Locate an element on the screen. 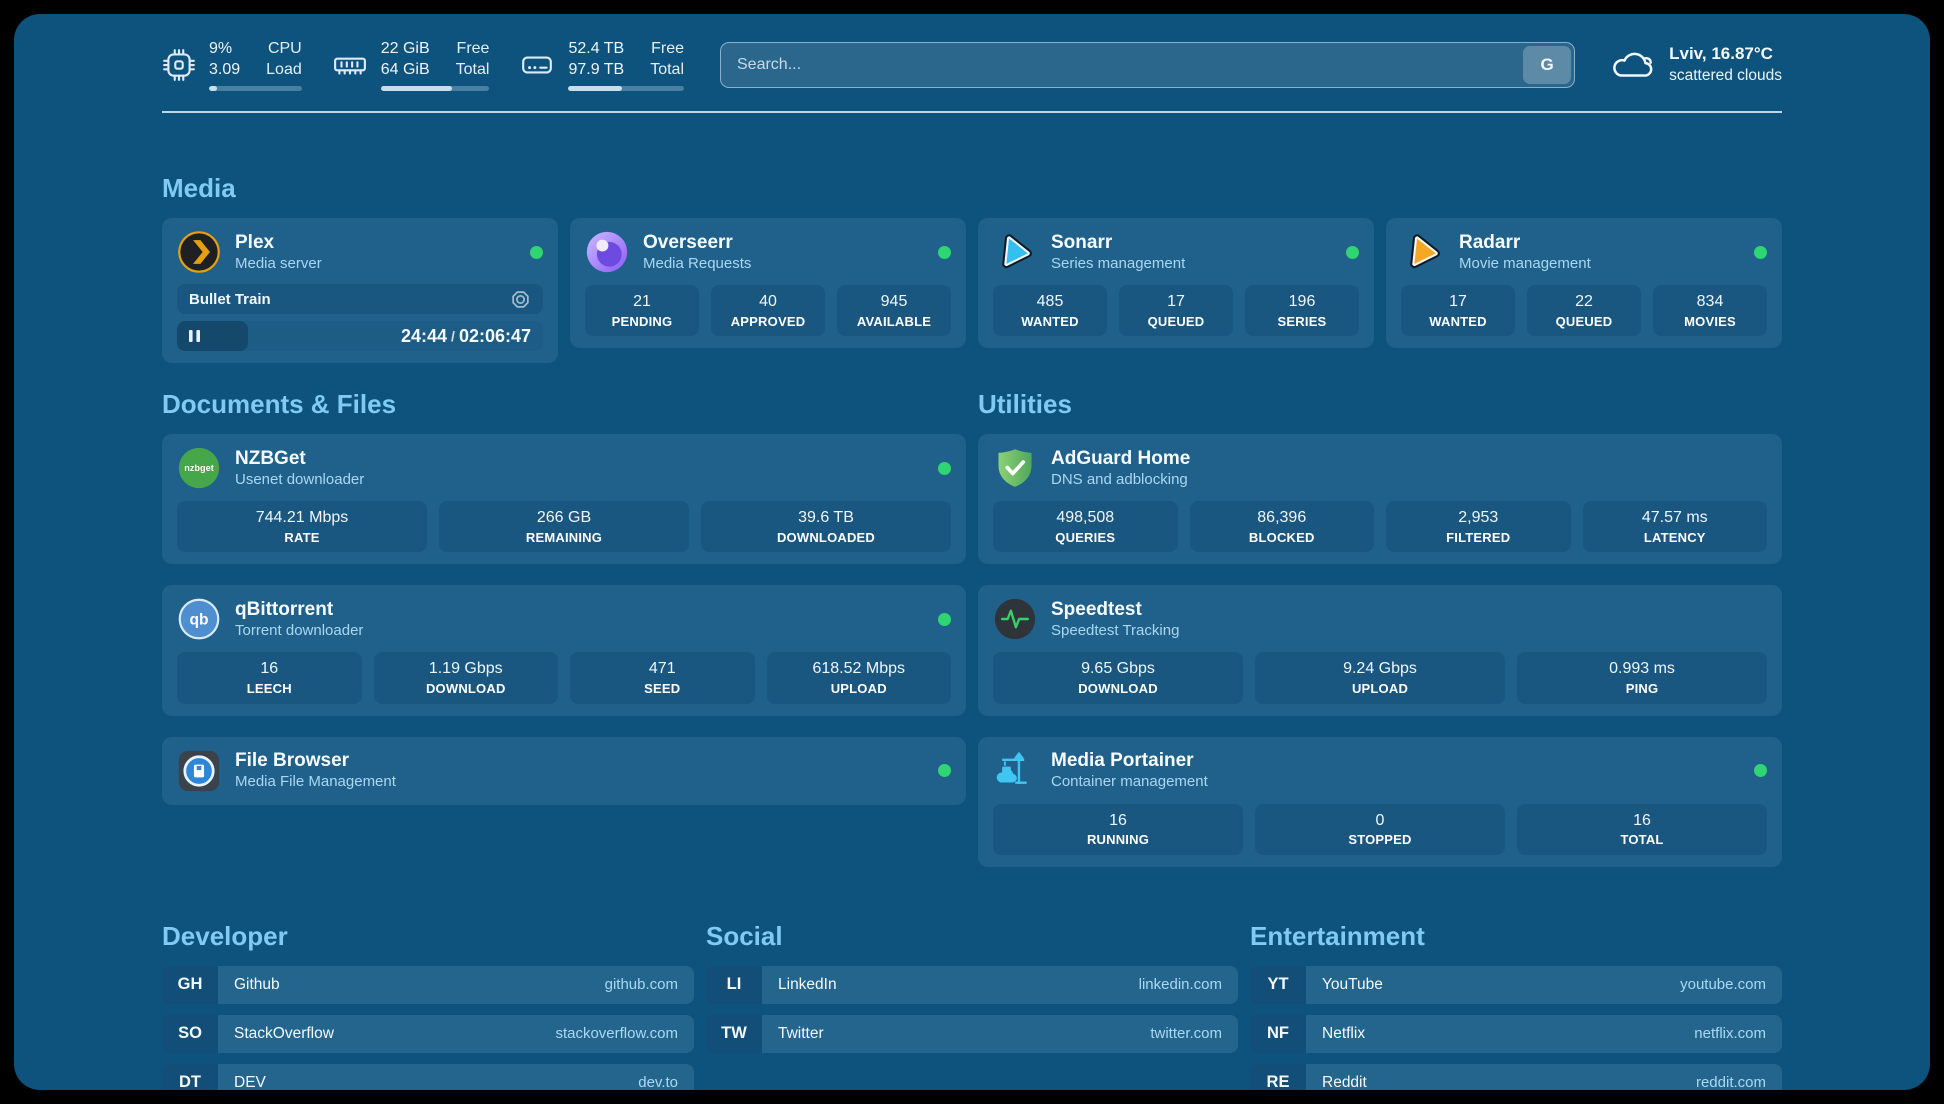 This screenshot has height=1104, width=1944. search-input is located at coordinates (1148, 64).